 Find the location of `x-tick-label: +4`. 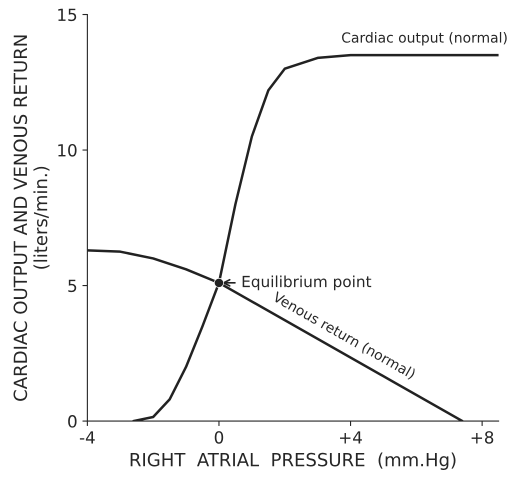

x-tick-label: +4 is located at coordinates (351, 437).